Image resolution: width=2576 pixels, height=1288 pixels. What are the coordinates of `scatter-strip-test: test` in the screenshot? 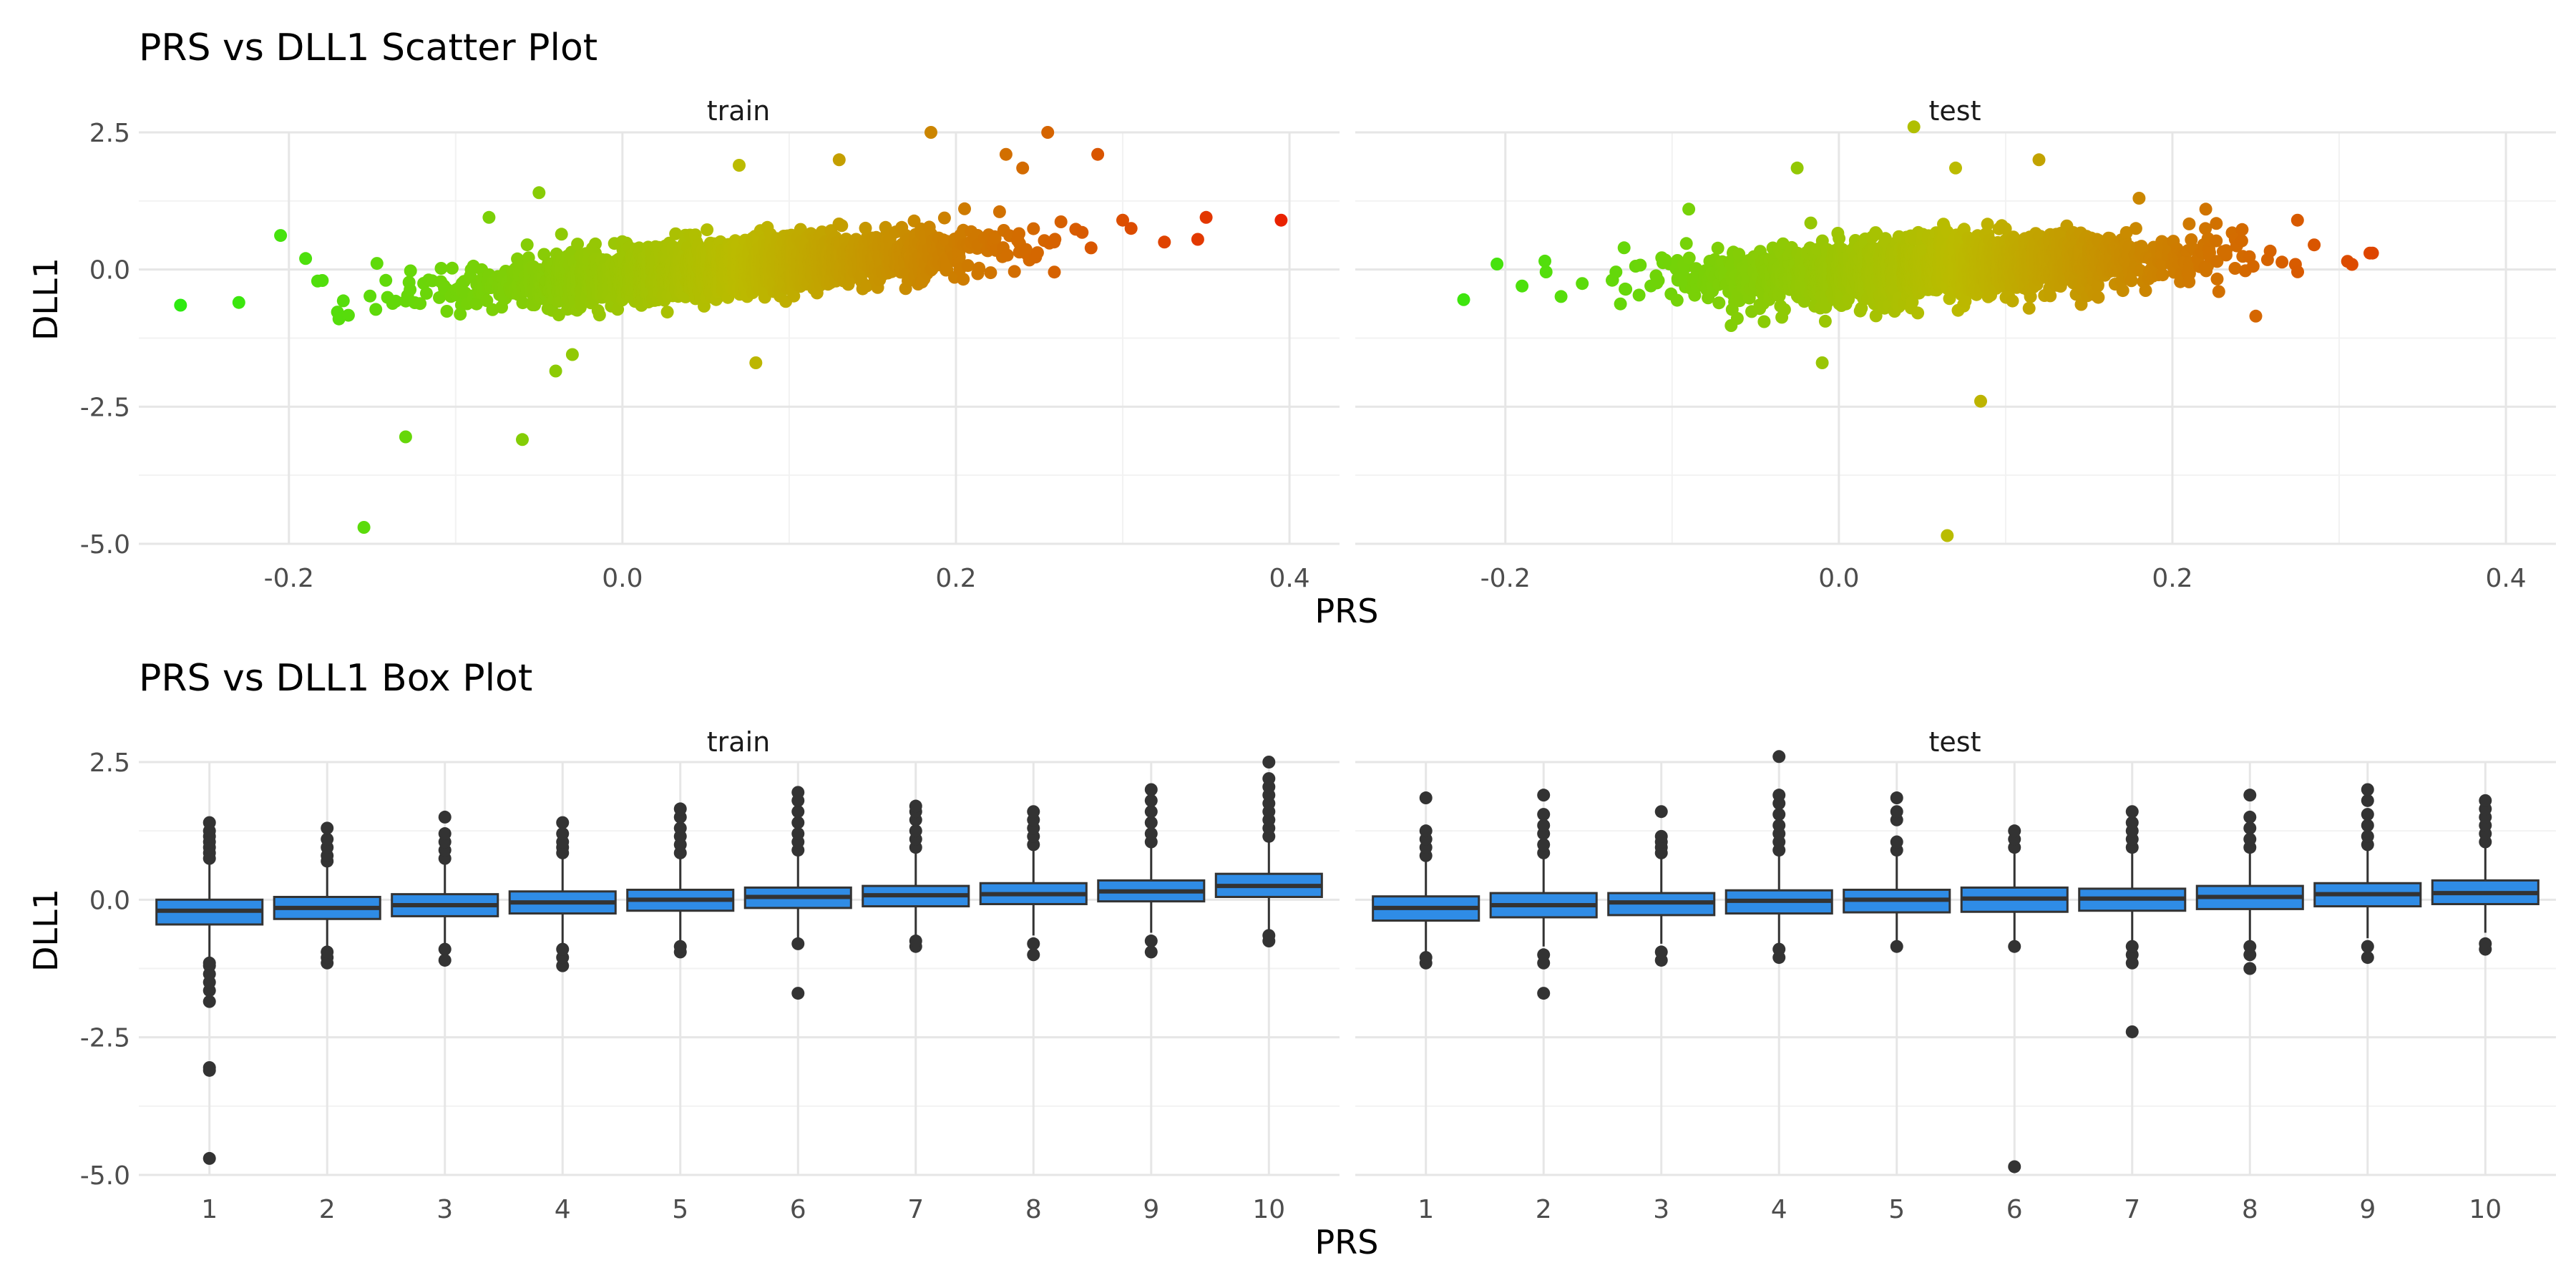 It's located at (1955, 111).